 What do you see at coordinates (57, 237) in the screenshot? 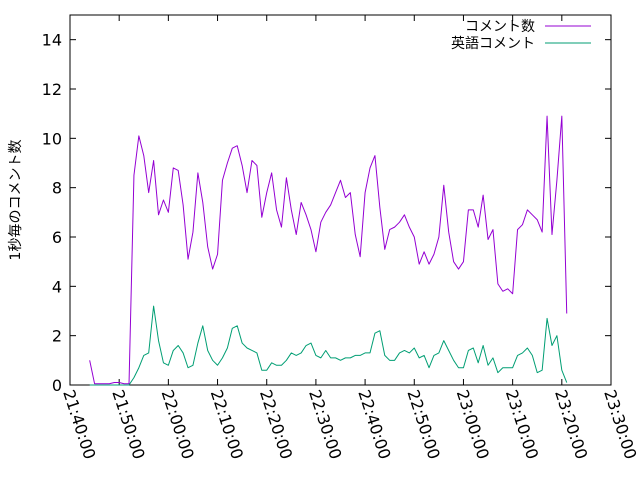
I see `y-tick-label: 6` at bounding box center [57, 237].